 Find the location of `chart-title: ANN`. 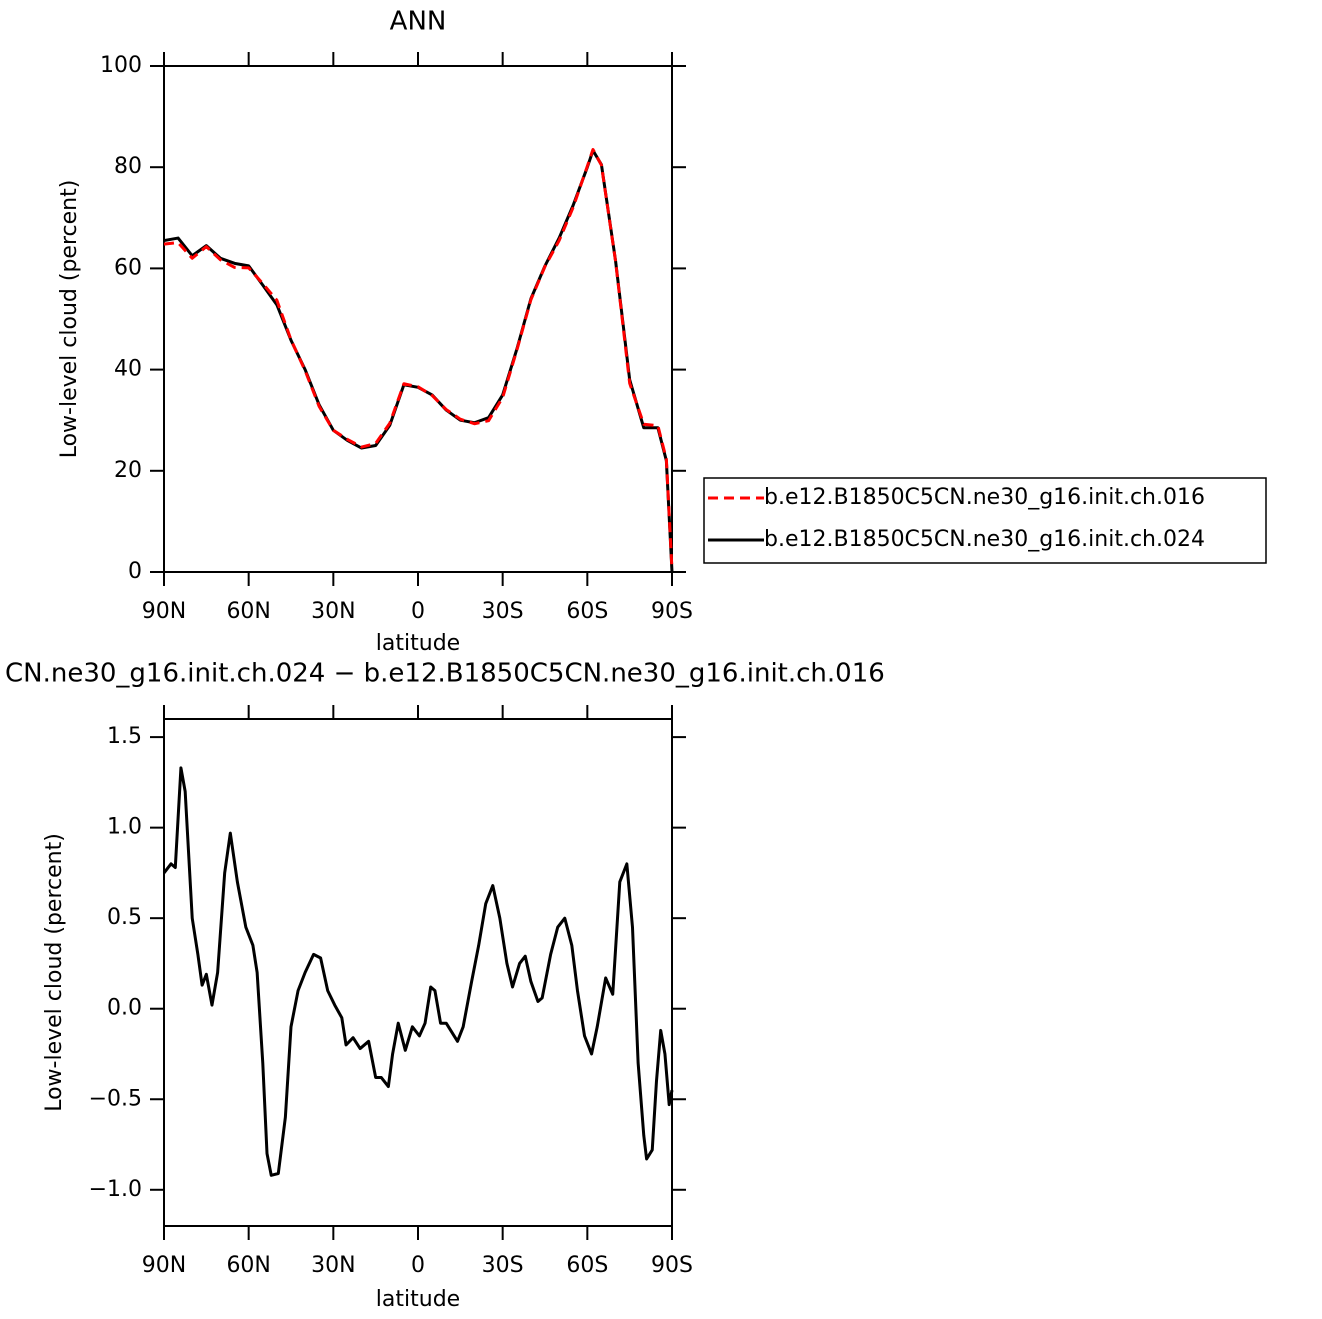

chart-title: ANN is located at coordinates (418, 22).